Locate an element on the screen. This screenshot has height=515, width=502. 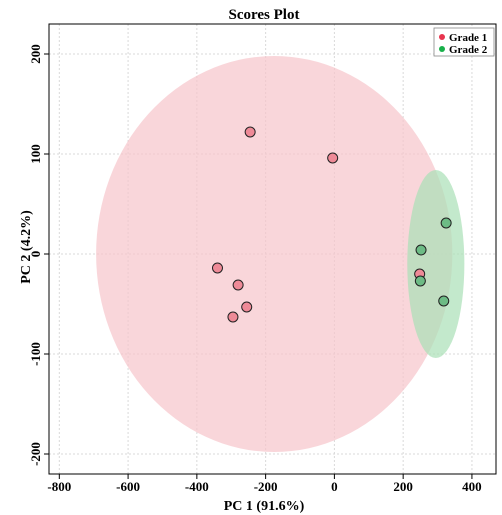
legend-box is located at coordinates (464, 42).